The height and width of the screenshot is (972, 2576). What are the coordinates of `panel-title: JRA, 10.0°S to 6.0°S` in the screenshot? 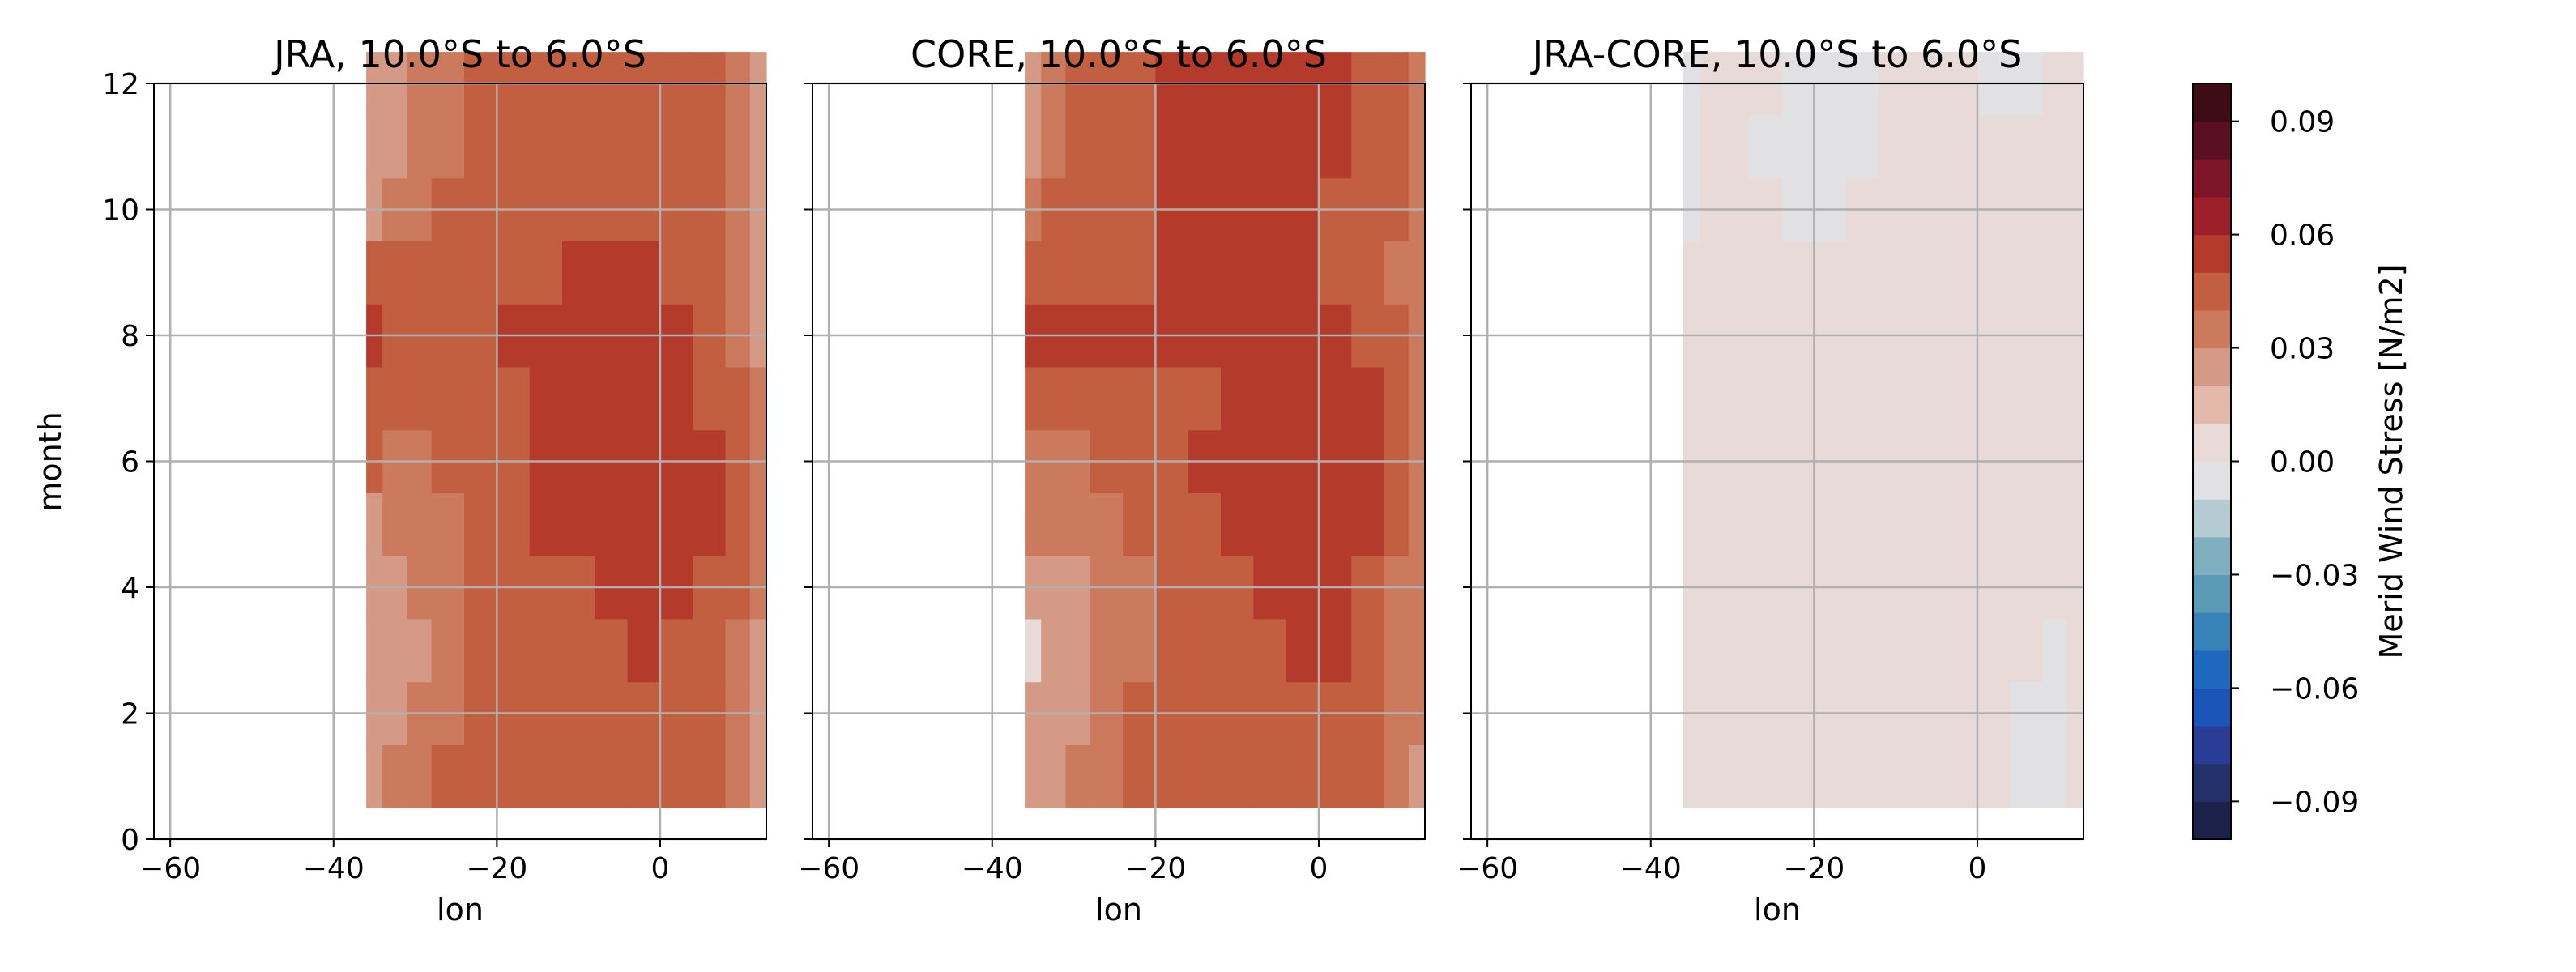 It's located at (459, 54).